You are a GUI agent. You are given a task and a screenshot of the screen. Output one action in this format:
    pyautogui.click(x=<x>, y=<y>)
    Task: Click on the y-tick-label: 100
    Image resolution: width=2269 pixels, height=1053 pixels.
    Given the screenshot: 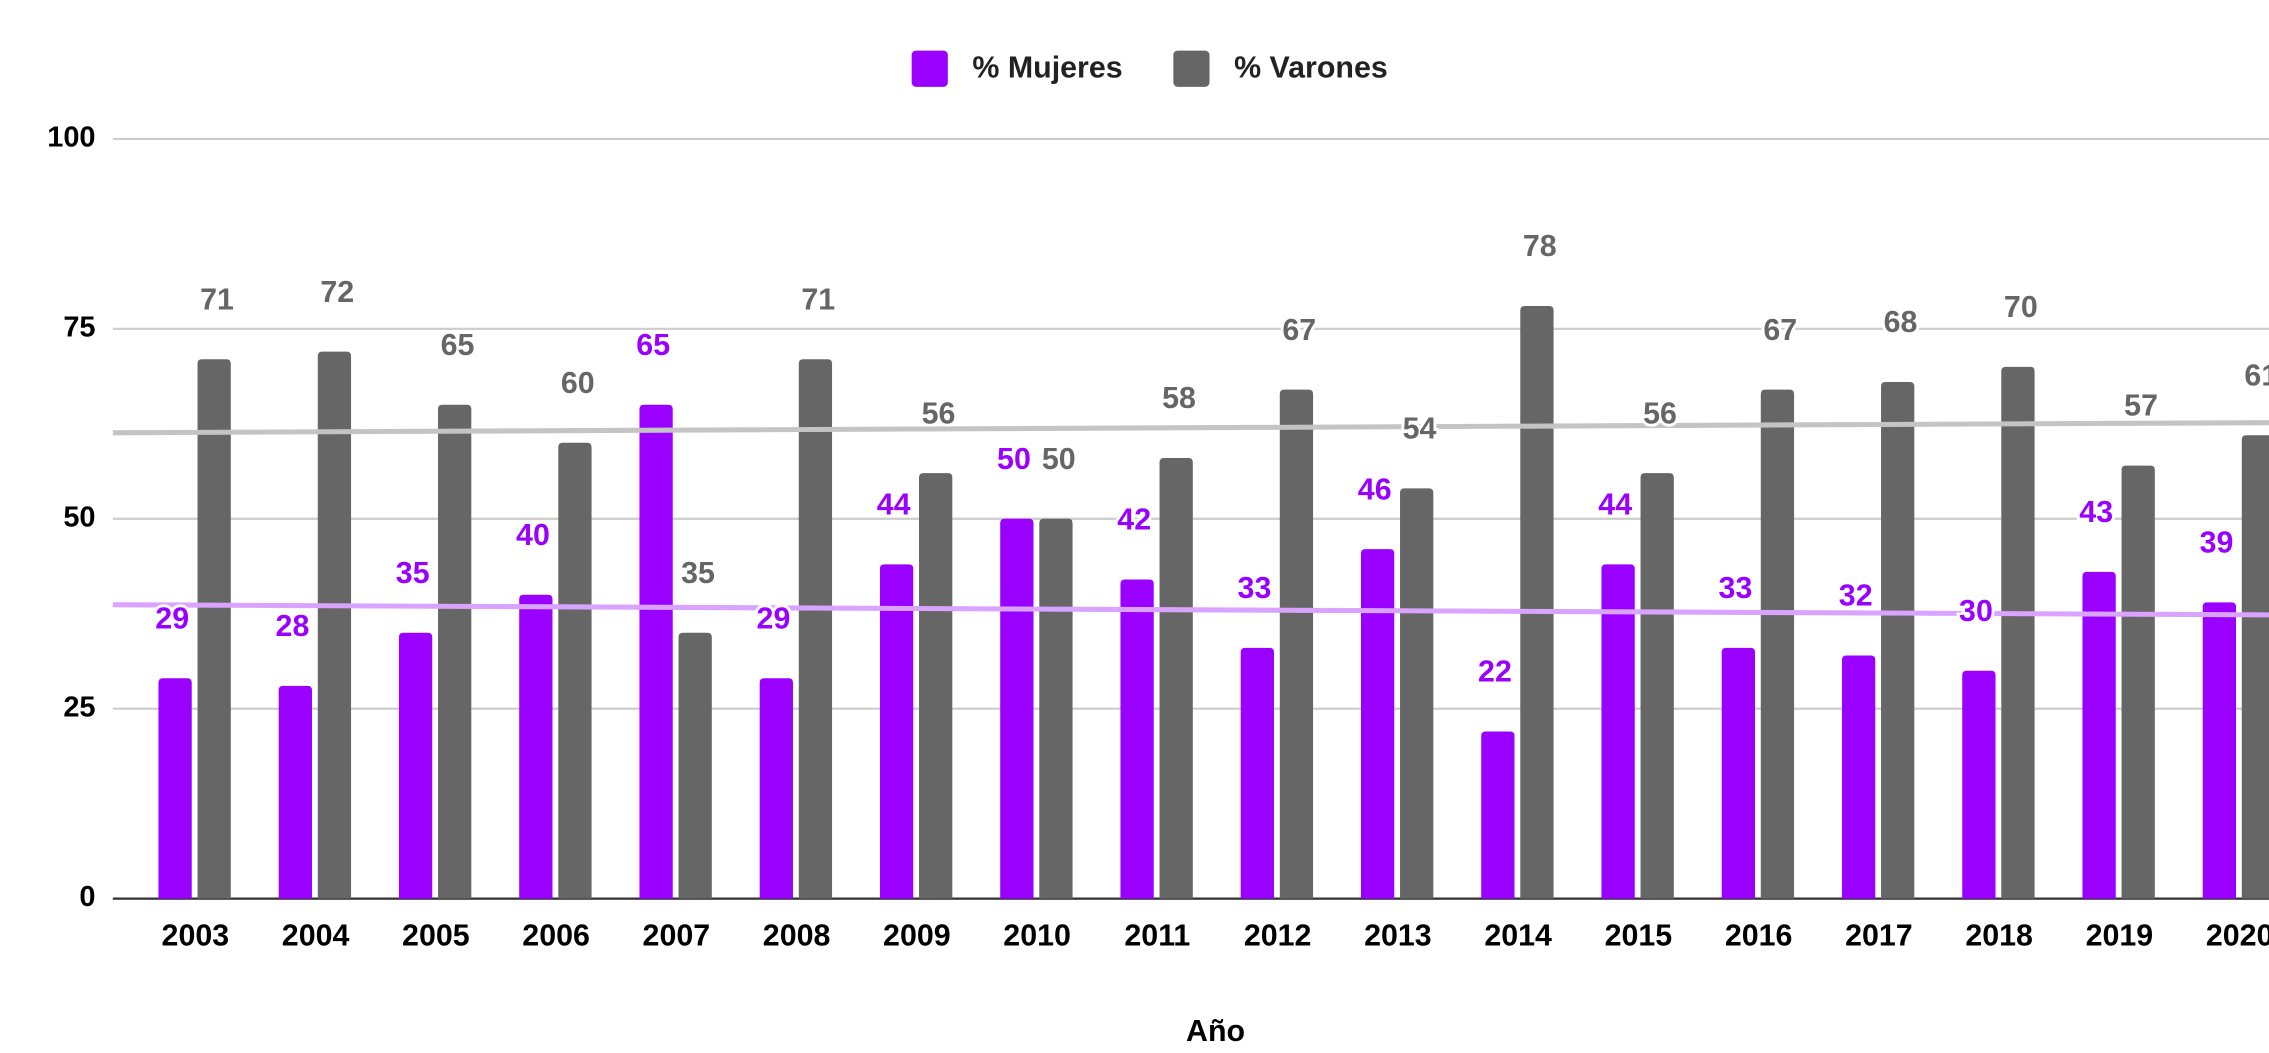 What is the action you would take?
    pyautogui.click(x=71, y=138)
    